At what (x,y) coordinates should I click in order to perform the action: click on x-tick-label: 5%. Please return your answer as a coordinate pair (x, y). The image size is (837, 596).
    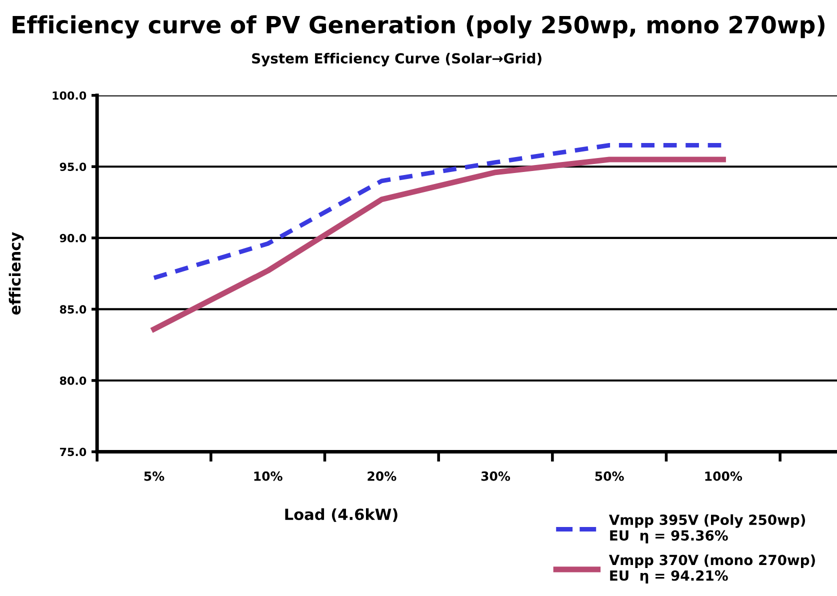
    Looking at the image, I should click on (154, 476).